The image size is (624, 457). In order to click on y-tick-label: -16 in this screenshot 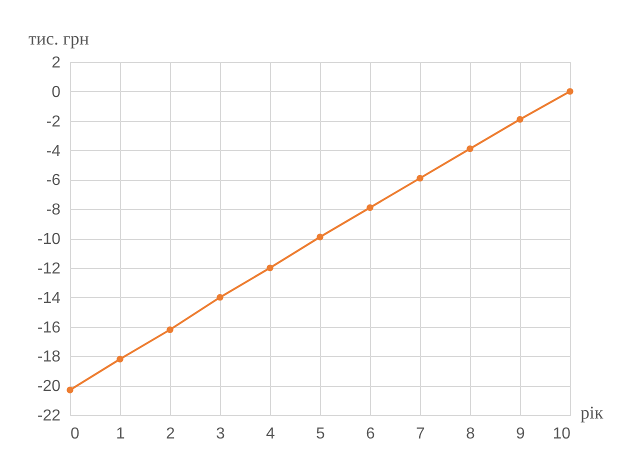, I will do `click(49, 327)`.